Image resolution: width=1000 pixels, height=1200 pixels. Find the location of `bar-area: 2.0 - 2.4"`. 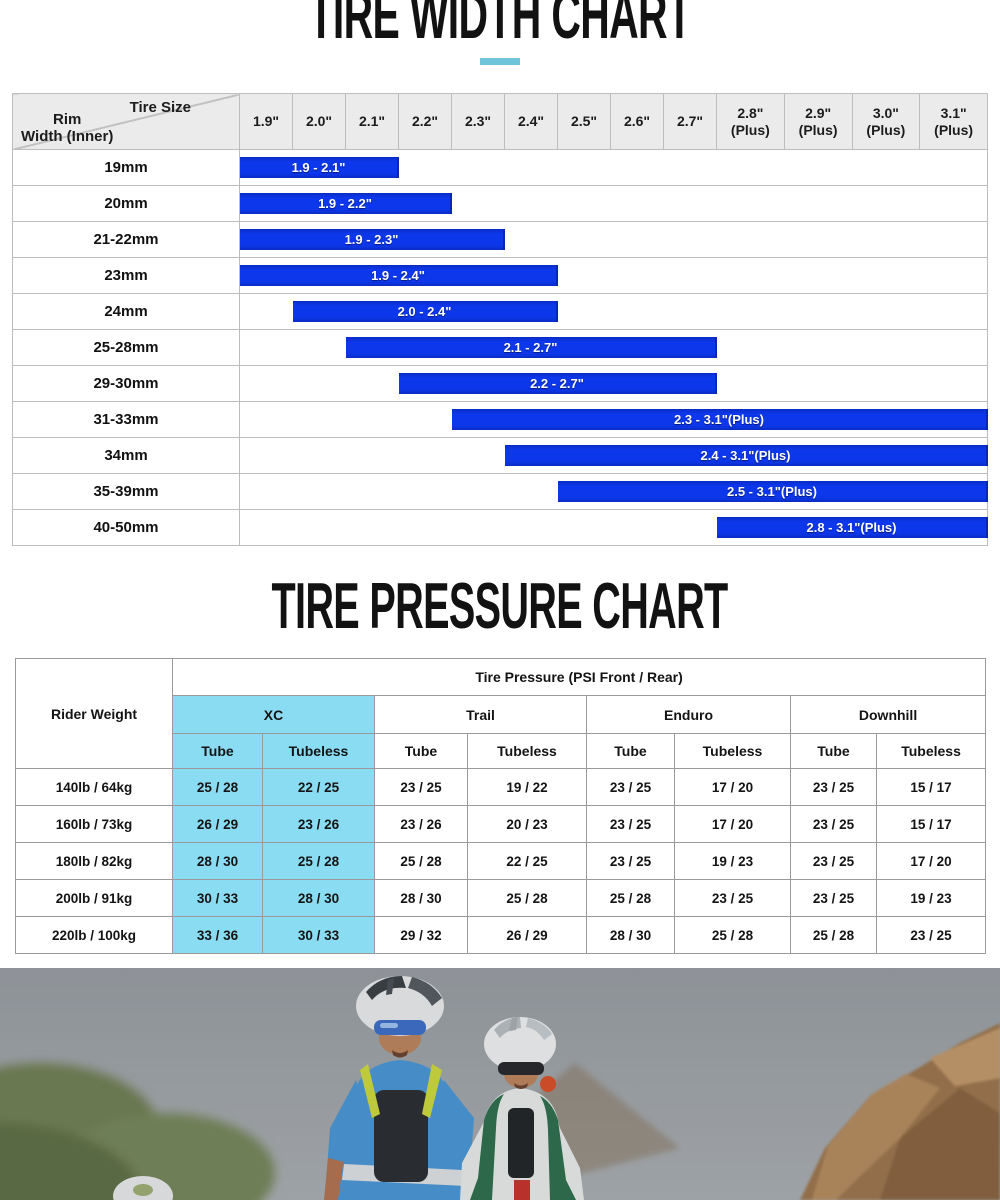

bar-area: 2.0 - 2.4" is located at coordinates (613, 311).